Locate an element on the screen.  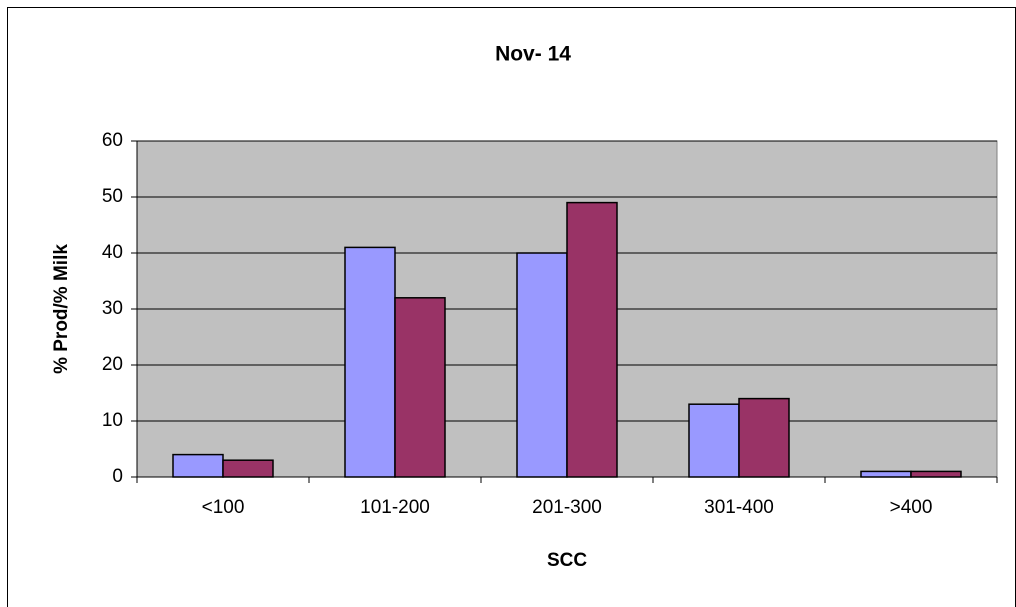
x-tick-label: <100 is located at coordinates (223, 507).